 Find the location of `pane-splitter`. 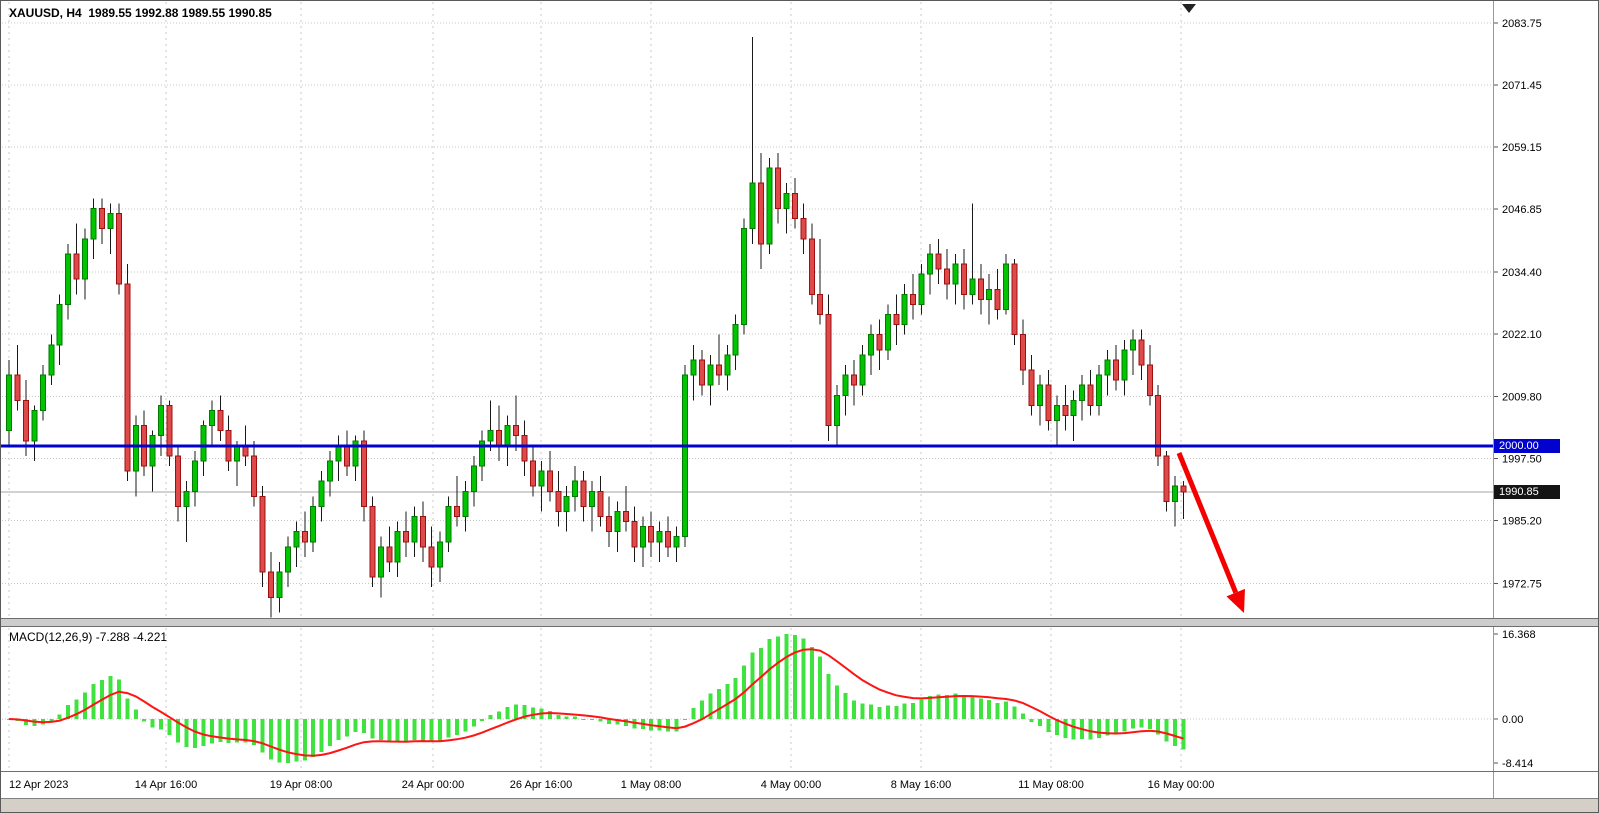

pane-splitter is located at coordinates (799, 622).